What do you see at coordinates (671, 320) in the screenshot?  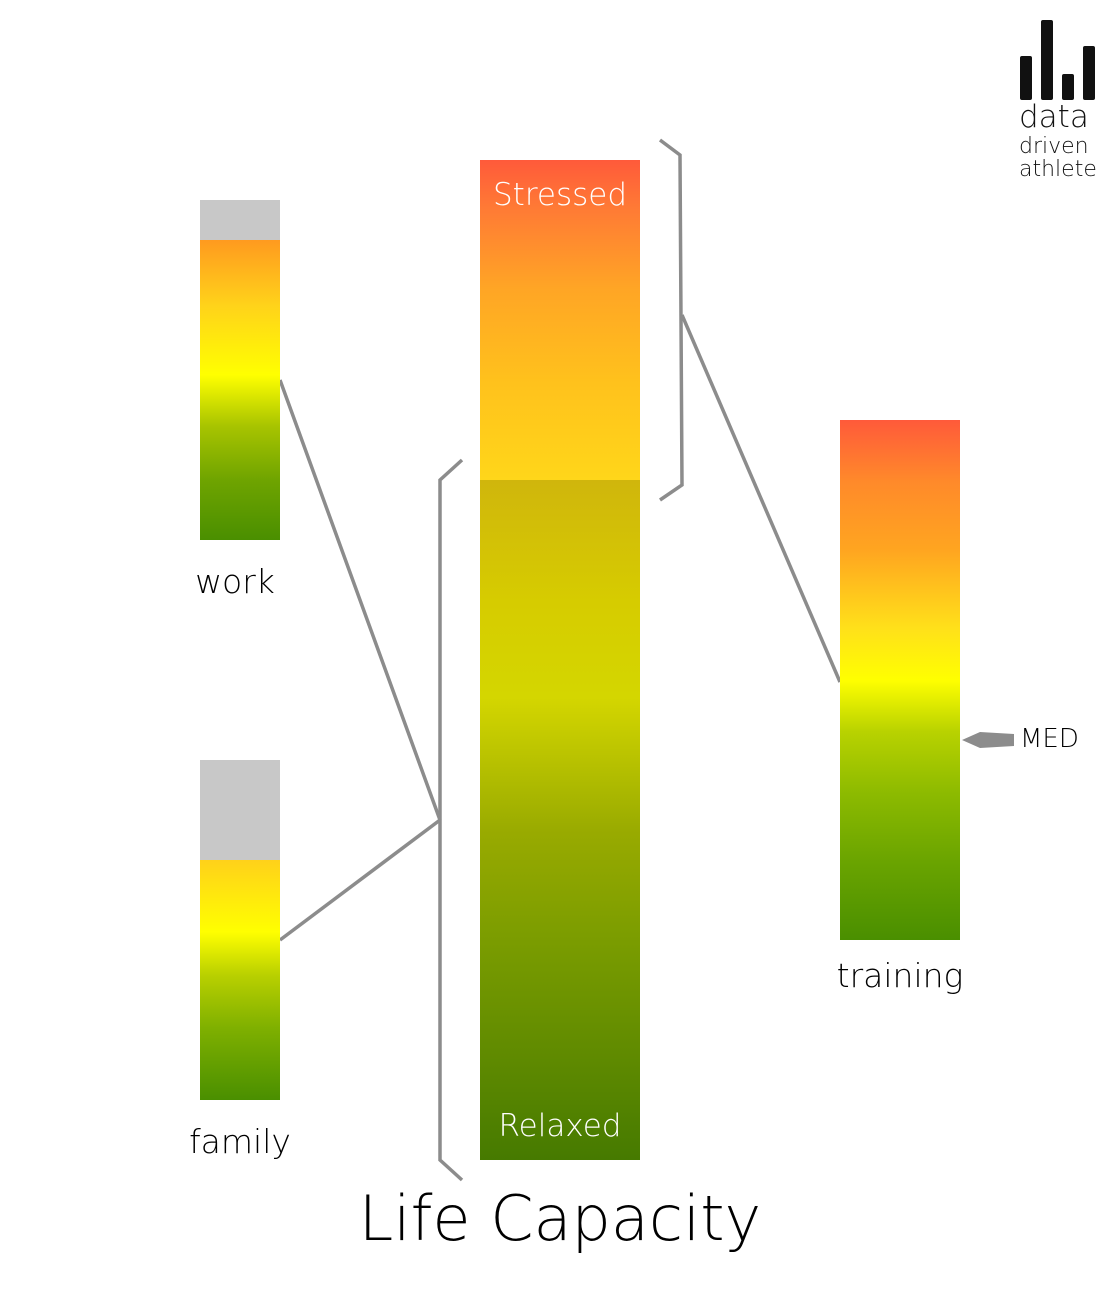 I see `stressed-bracket` at bounding box center [671, 320].